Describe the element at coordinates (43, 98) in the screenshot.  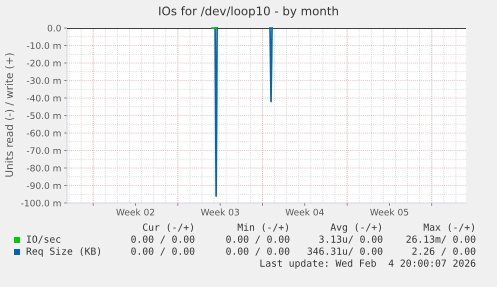
I see `y-tick-label: -40.0 m` at that location.